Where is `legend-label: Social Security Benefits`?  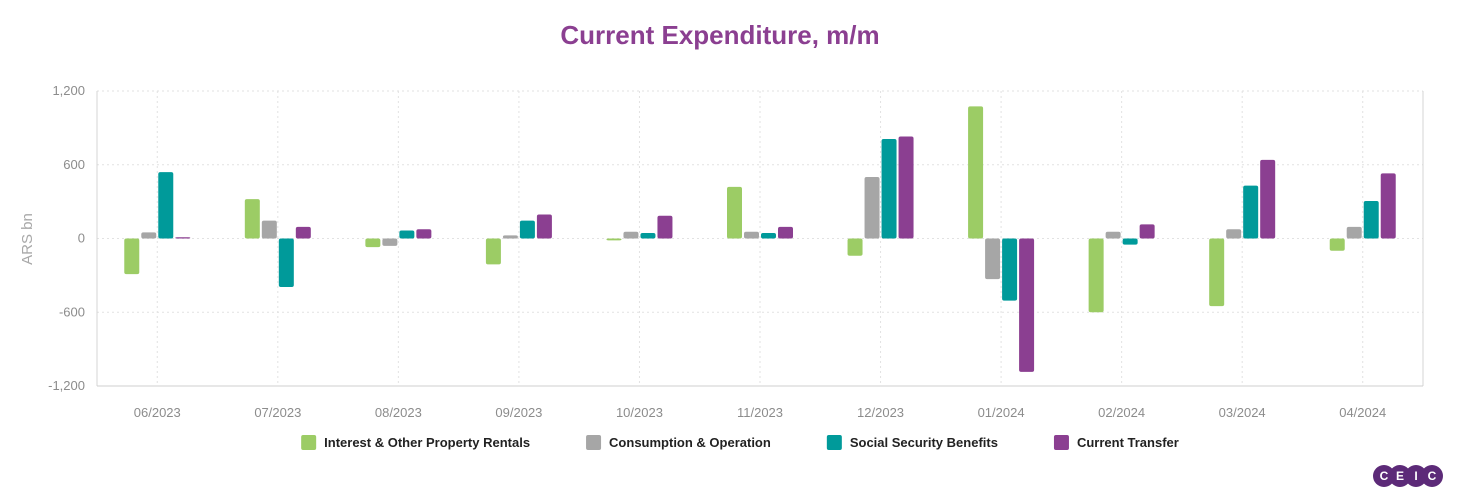 legend-label: Social Security Benefits is located at coordinates (924, 442).